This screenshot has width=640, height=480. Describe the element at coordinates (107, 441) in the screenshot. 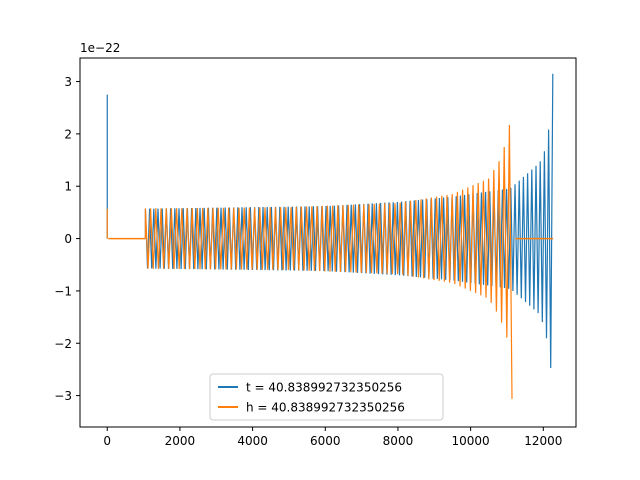

I see `x-tick-label: 0` at that location.